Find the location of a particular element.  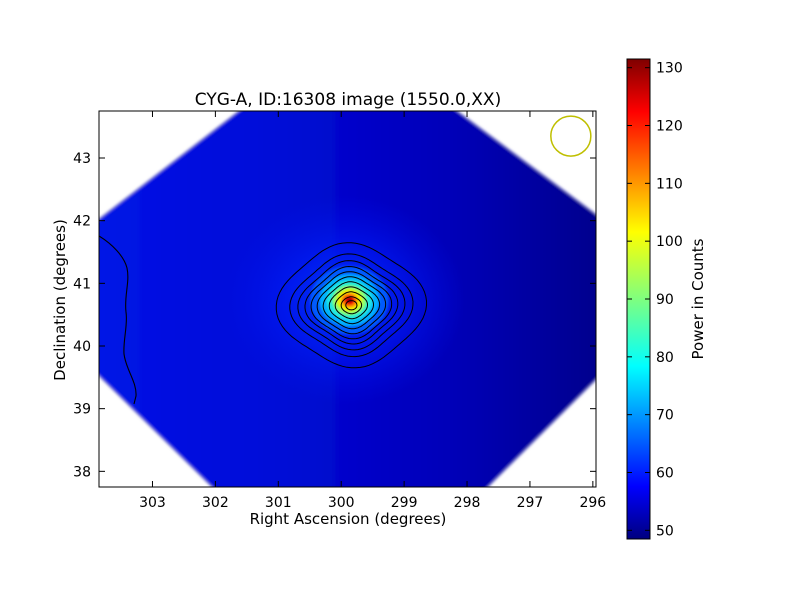

colorbar-tick-label: 60 is located at coordinates (665, 473).